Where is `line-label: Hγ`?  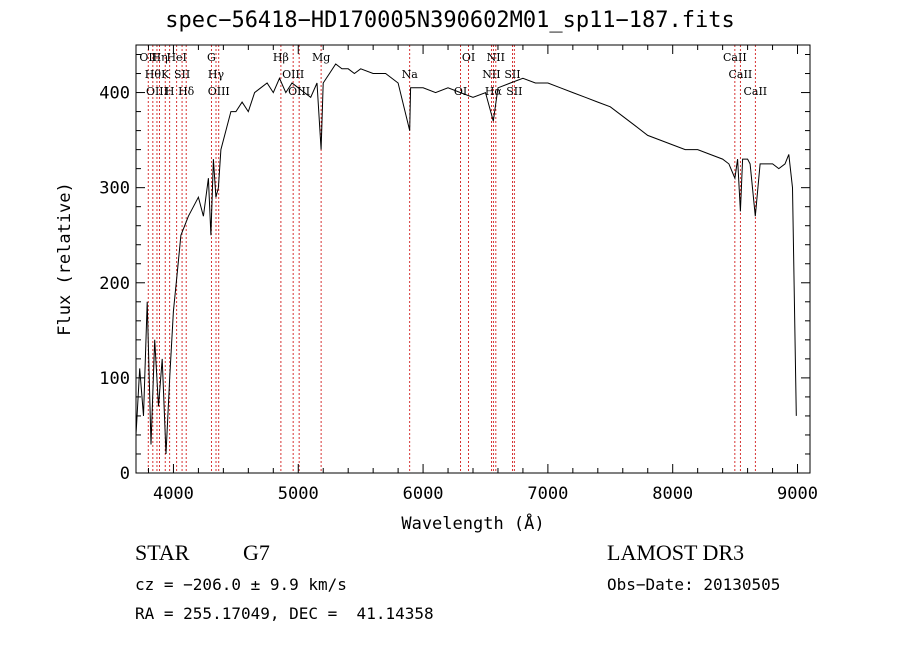
line-label: Hγ is located at coordinates (216, 74).